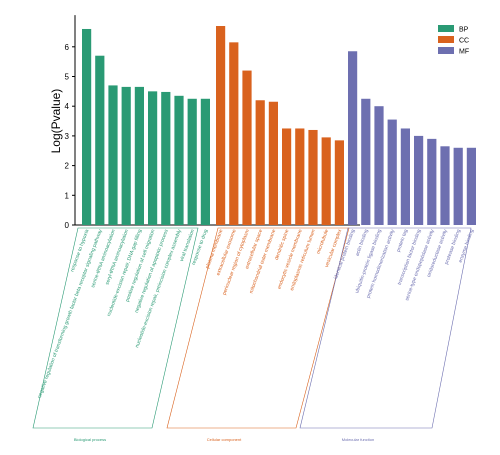  I want to click on category-label: protein tag, so click(403, 240).